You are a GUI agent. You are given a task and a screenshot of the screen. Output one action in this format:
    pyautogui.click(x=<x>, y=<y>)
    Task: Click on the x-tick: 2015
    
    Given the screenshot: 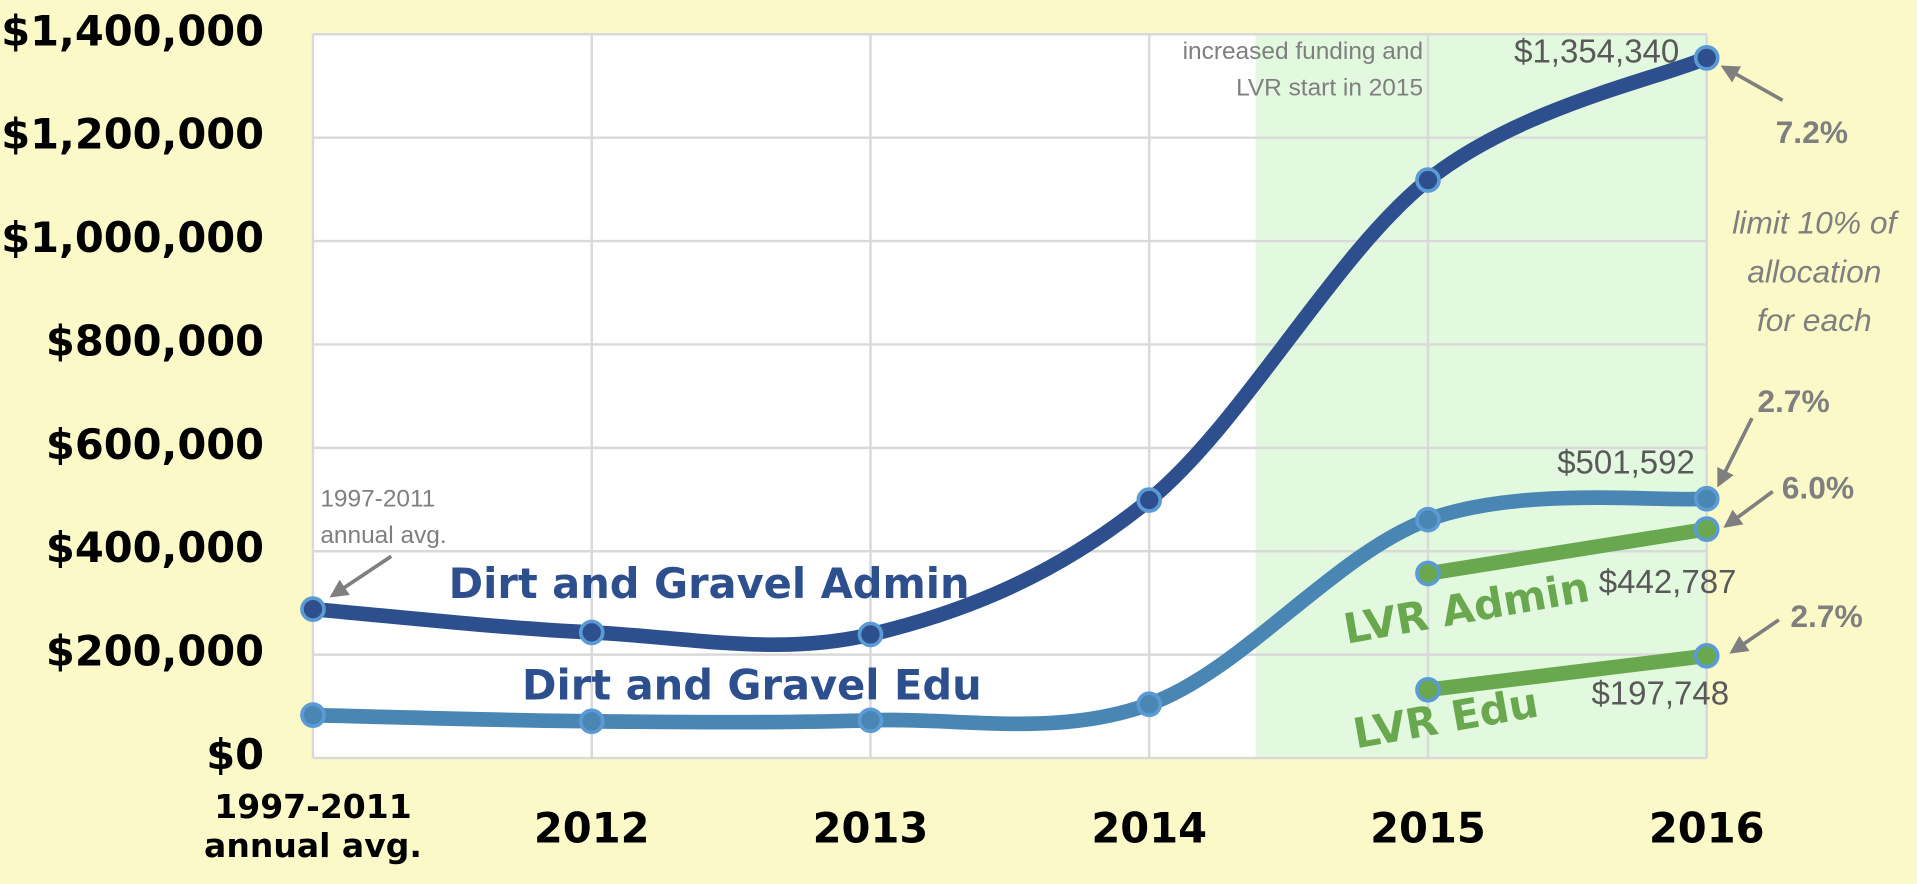 What is the action you would take?
    pyautogui.click(x=1428, y=830)
    